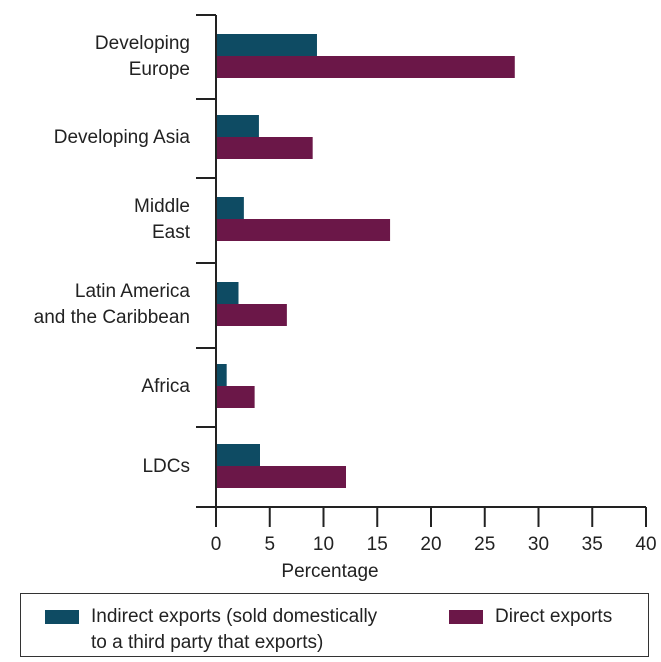  I want to click on x-tick-label: 10, so click(323, 544).